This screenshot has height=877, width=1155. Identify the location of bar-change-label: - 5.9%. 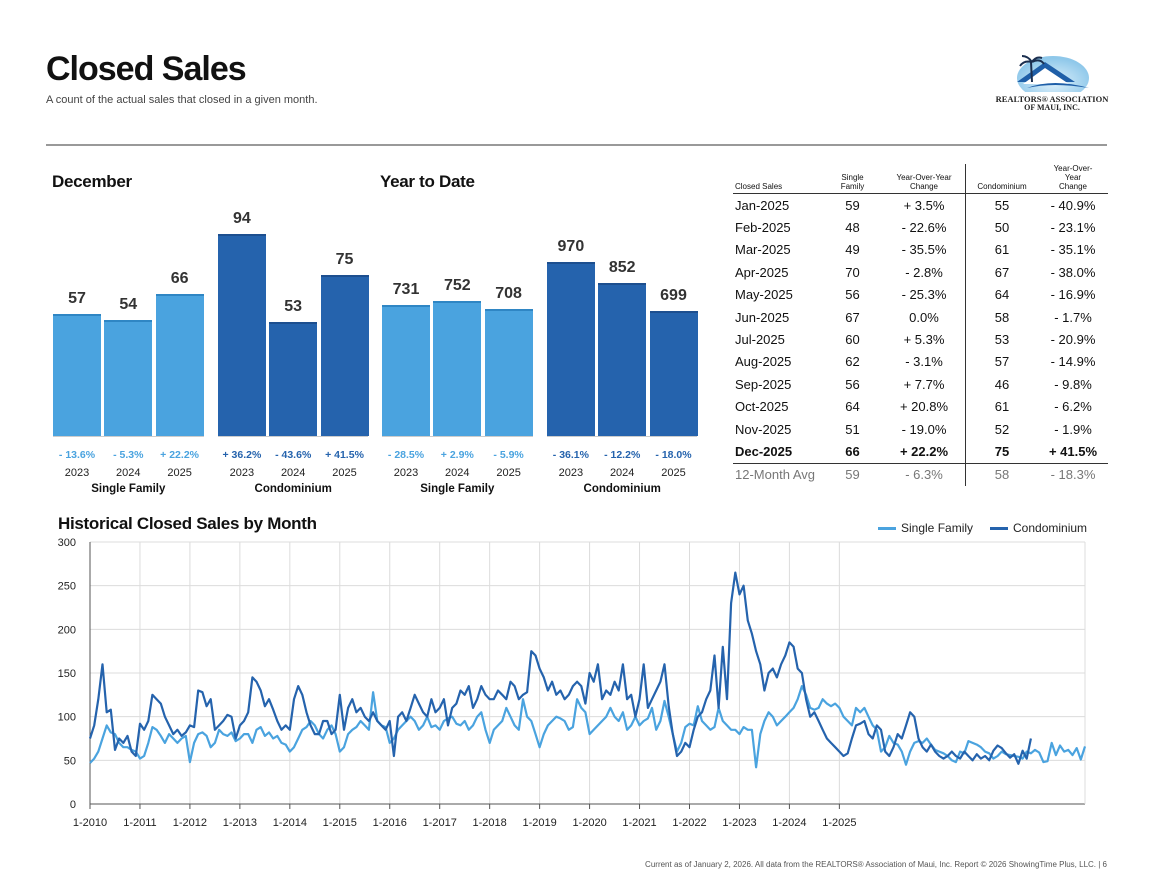
(508, 455).